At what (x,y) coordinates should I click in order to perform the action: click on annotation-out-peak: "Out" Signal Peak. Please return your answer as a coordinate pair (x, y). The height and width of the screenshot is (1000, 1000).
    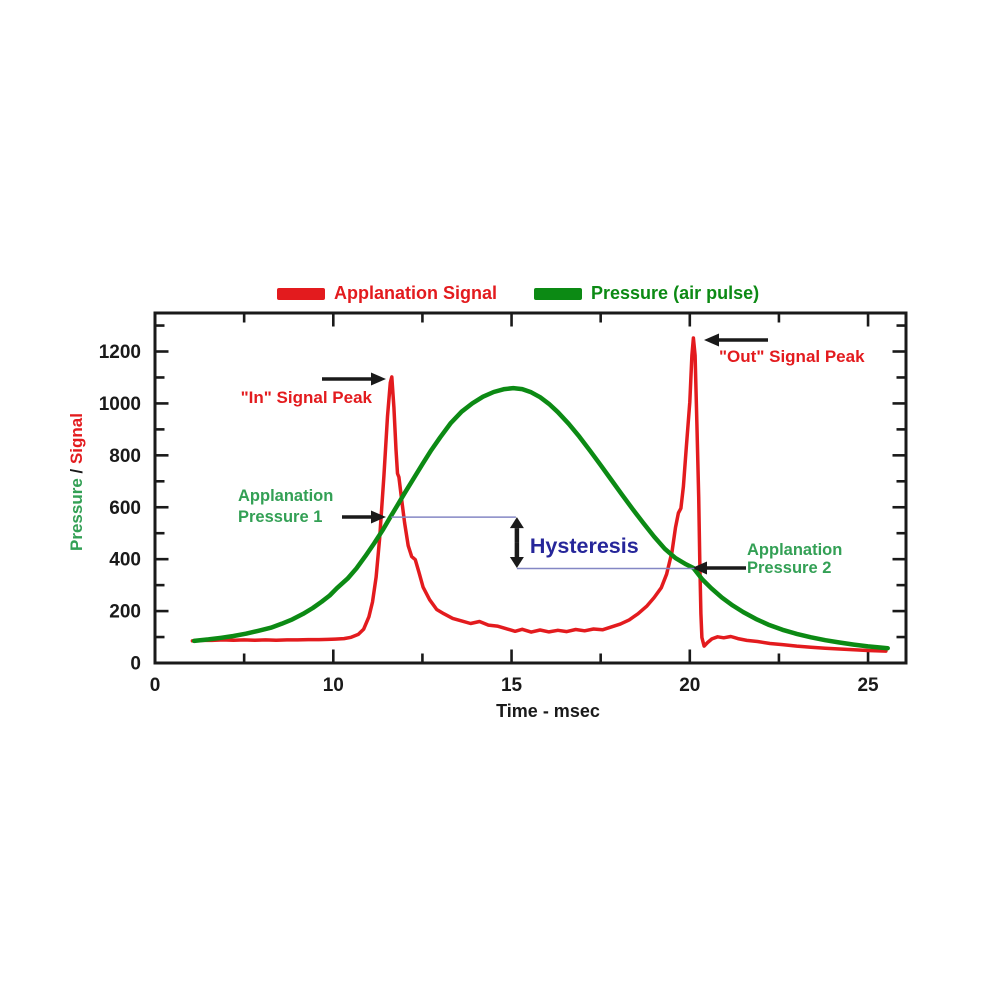
    Looking at the image, I should click on (784, 349).